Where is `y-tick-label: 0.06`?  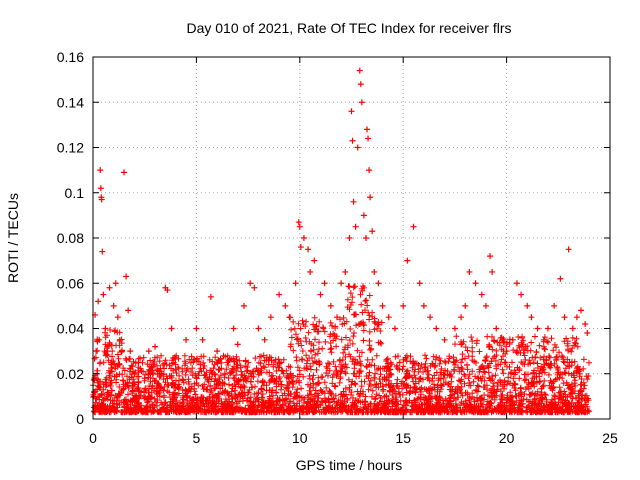
y-tick-label: 0.06 is located at coordinates (70, 283).